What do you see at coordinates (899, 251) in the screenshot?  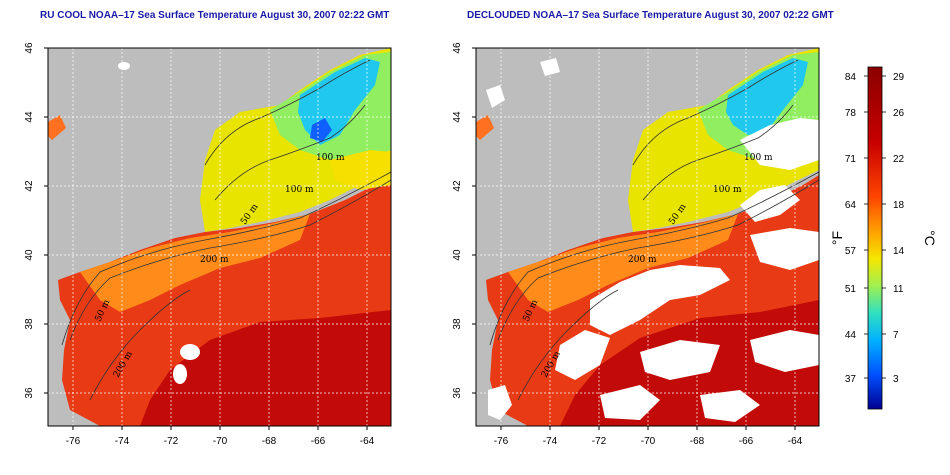 I see `celsius-tick-label: 14` at bounding box center [899, 251].